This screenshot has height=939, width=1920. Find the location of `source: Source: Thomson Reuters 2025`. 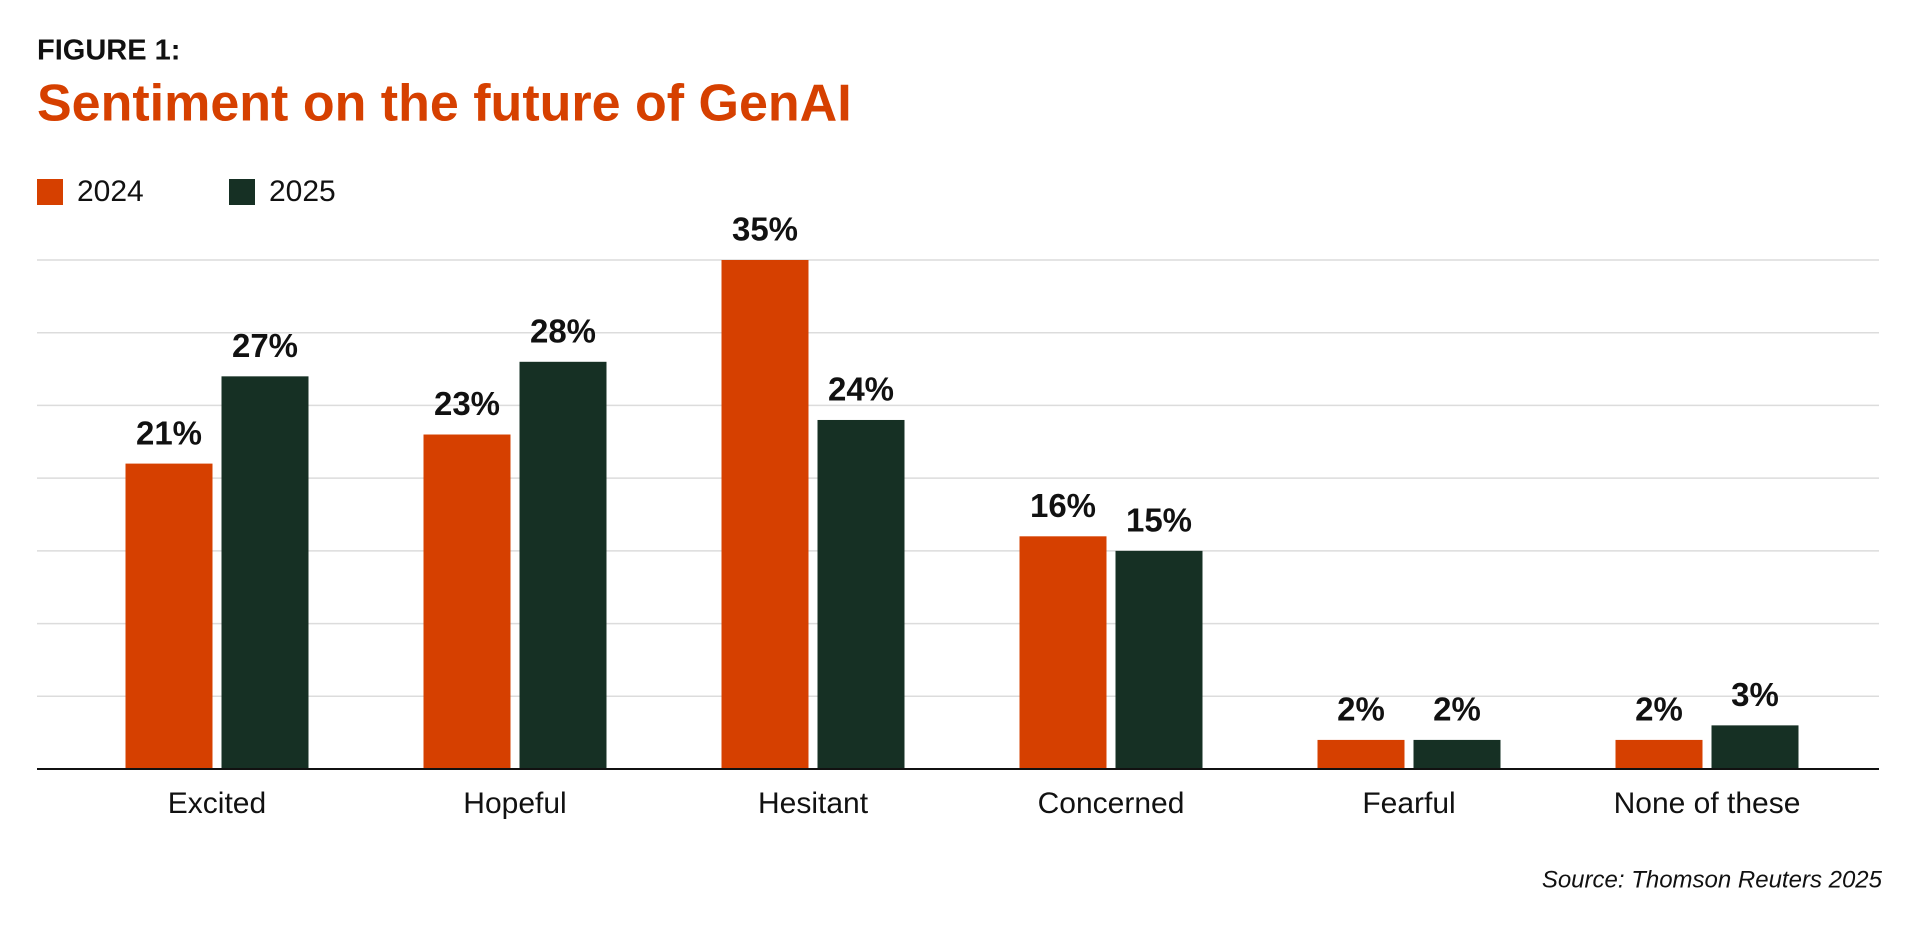

source: Source: Thomson Reuters 2025 is located at coordinates (1712, 879).